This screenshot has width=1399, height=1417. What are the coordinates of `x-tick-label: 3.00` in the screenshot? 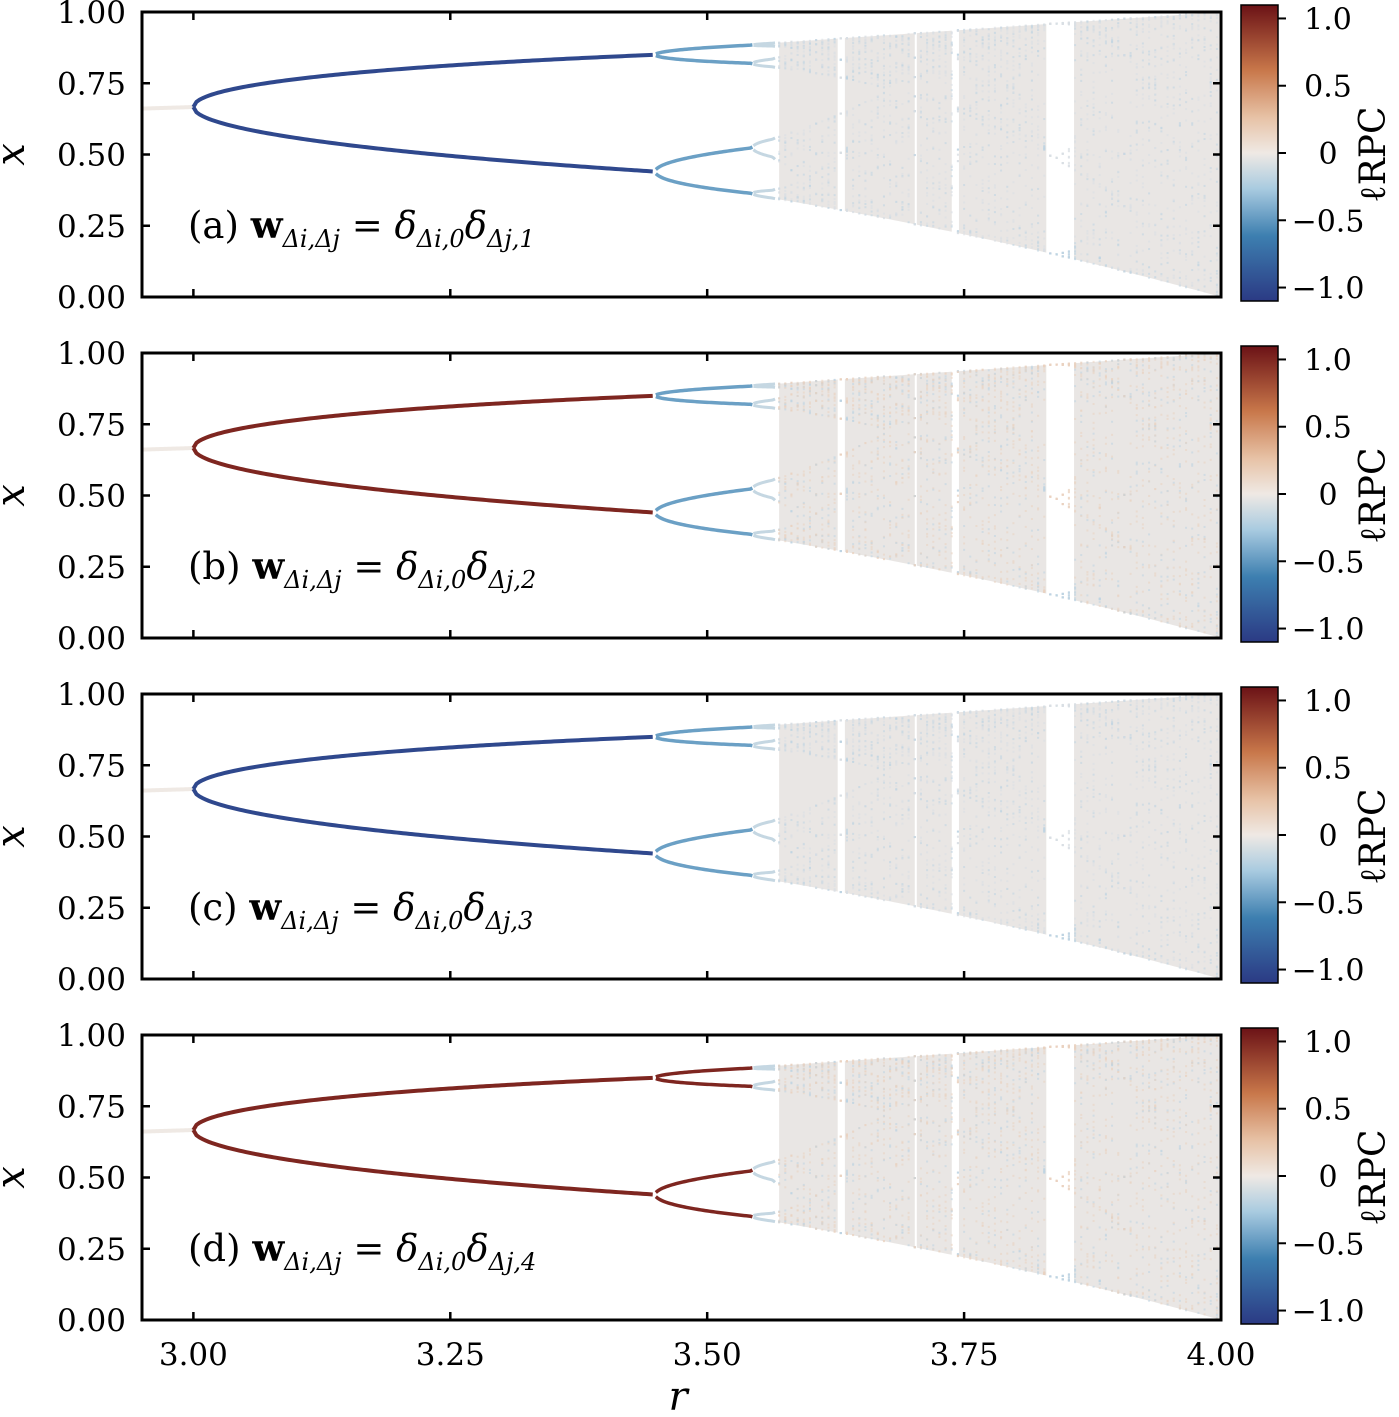 It's located at (193, 1355).